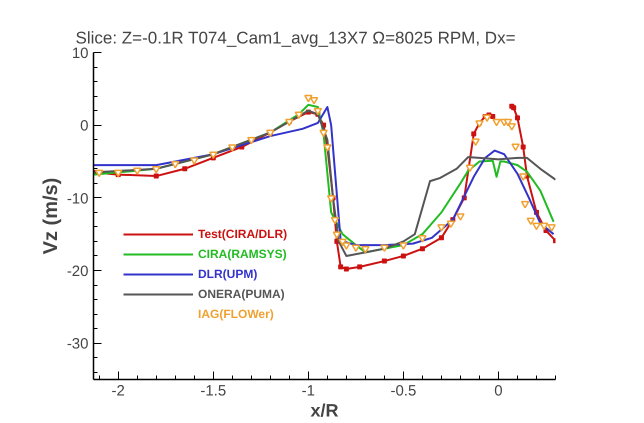  Describe the element at coordinates (498, 391) in the screenshot. I see `x-tick-label: 0` at that location.